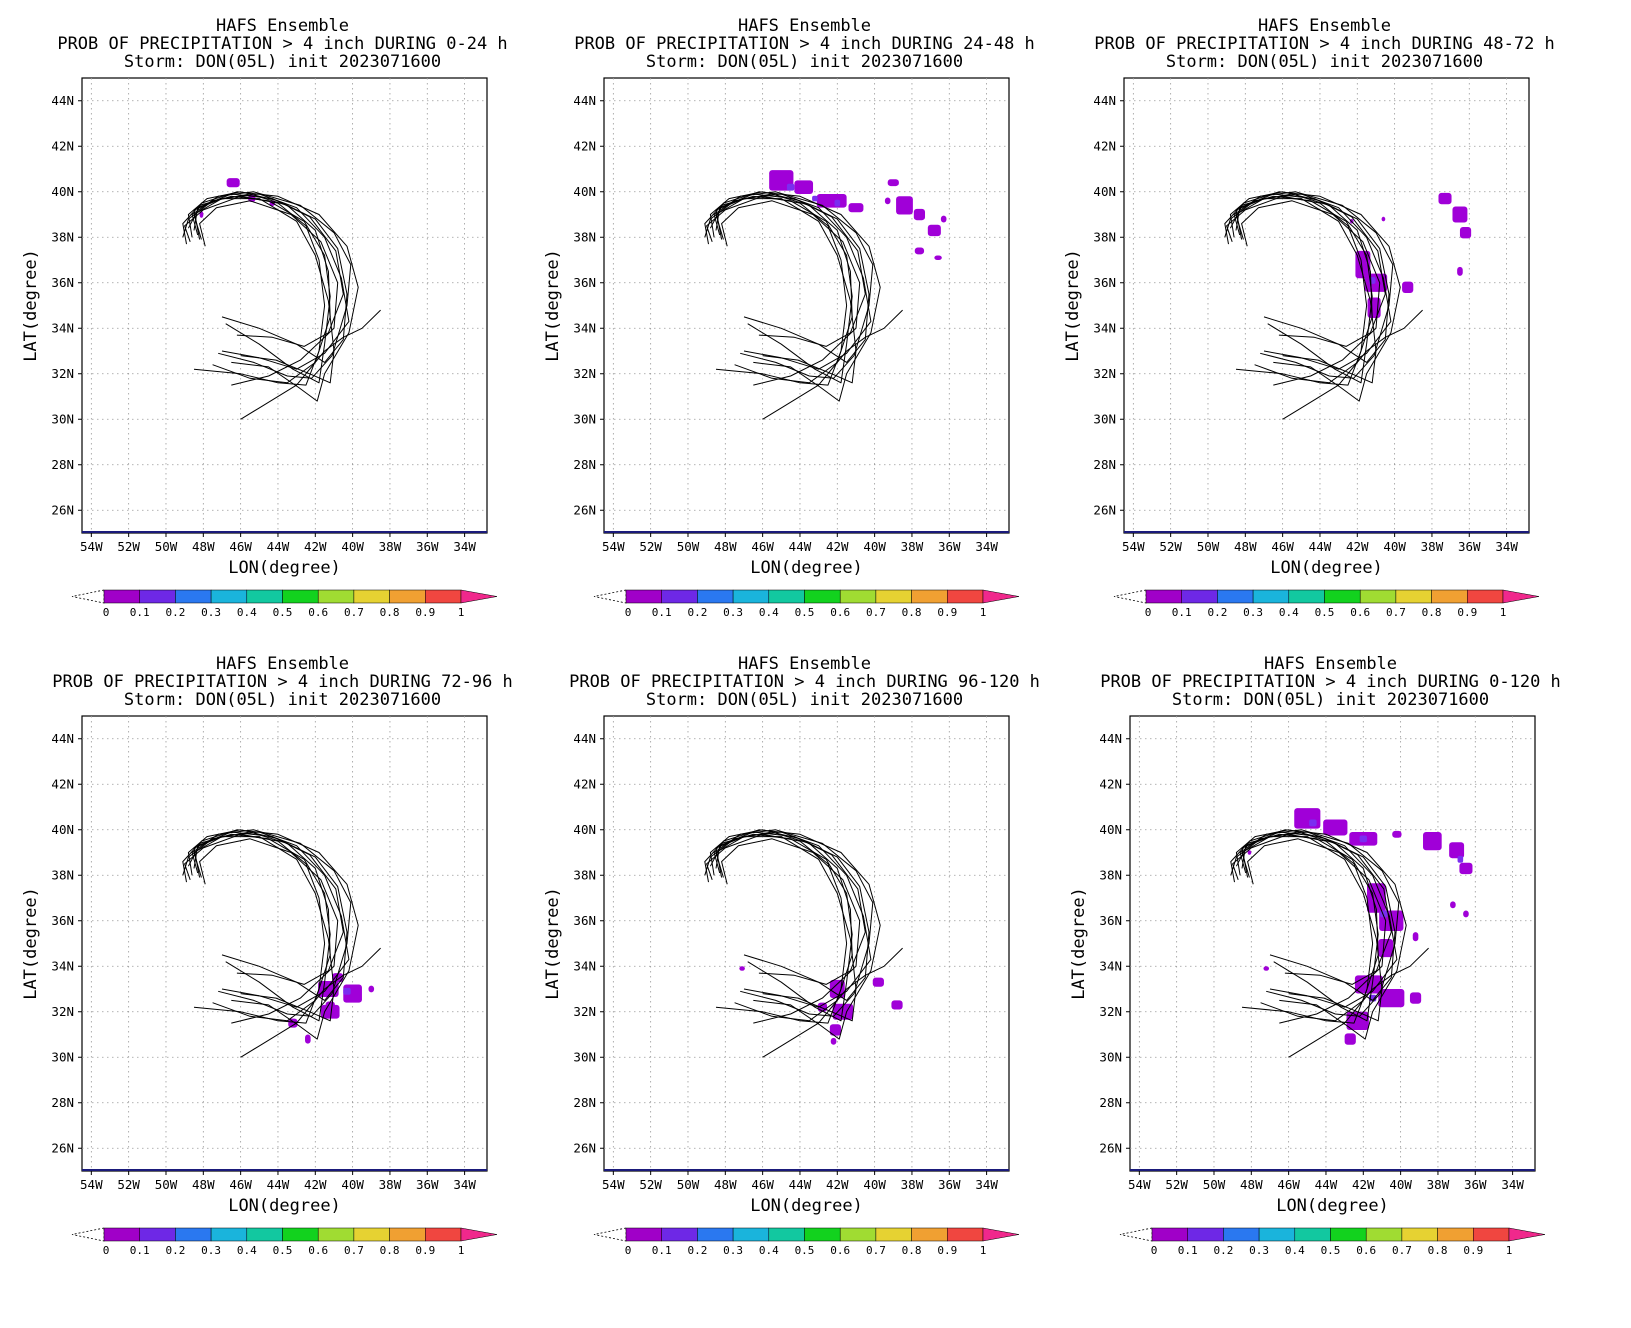 This screenshot has width=1631, height=1328. I want to click on y-tick-label: 42N, so click(584, 783).